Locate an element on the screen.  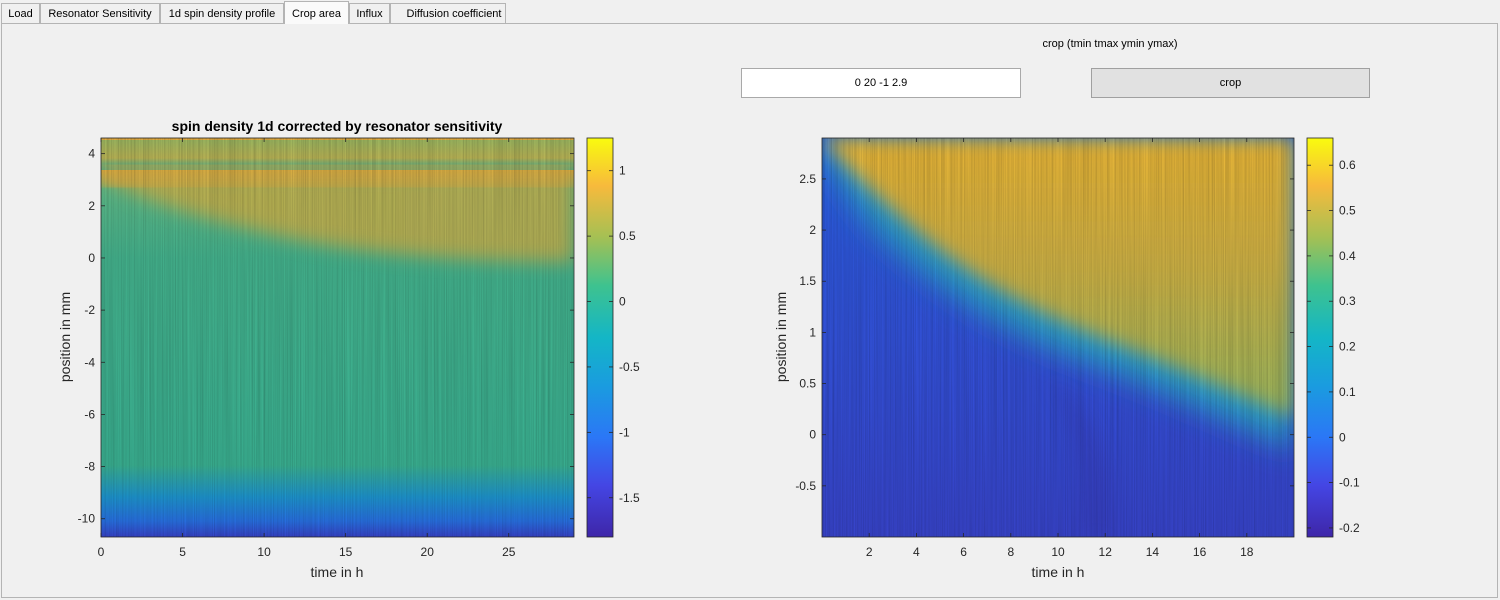
colorbar-tick-label: 0.3 is located at coordinates (1347, 301).